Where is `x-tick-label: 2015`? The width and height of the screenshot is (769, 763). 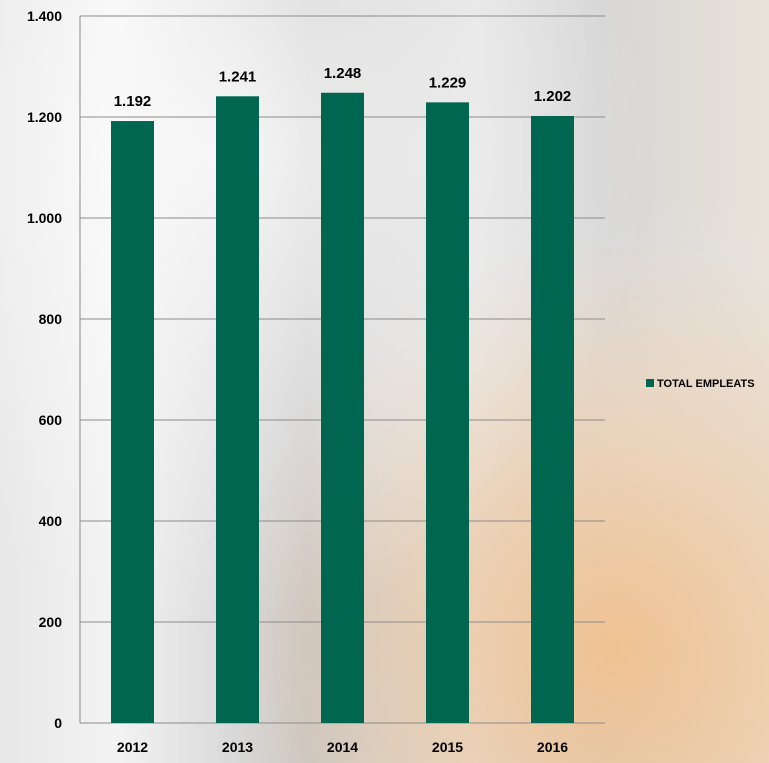 x-tick-label: 2015 is located at coordinates (447, 747).